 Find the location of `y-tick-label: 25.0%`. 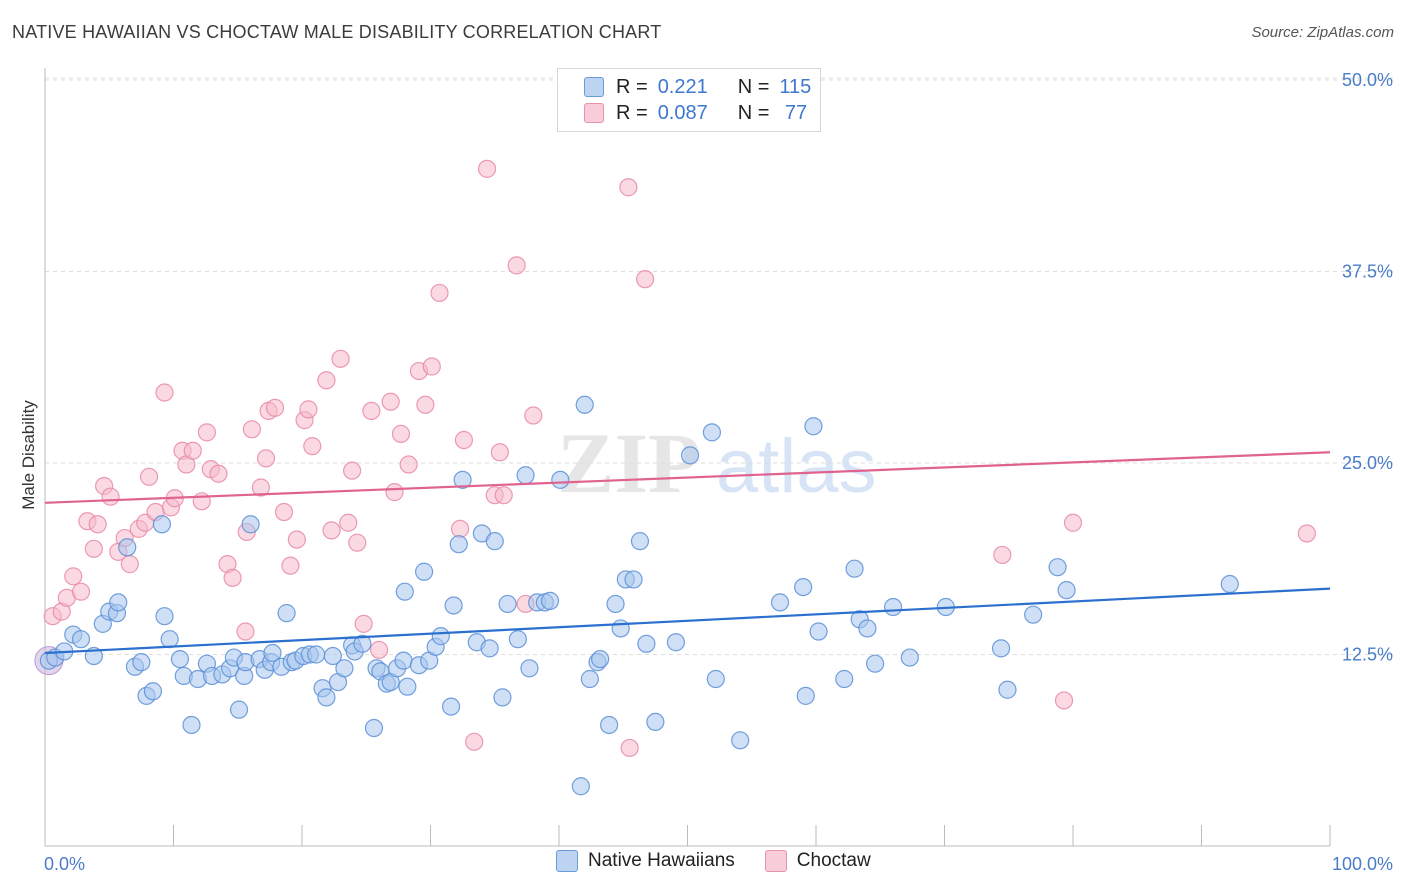

y-tick-label: 25.0% is located at coordinates (1367, 463).